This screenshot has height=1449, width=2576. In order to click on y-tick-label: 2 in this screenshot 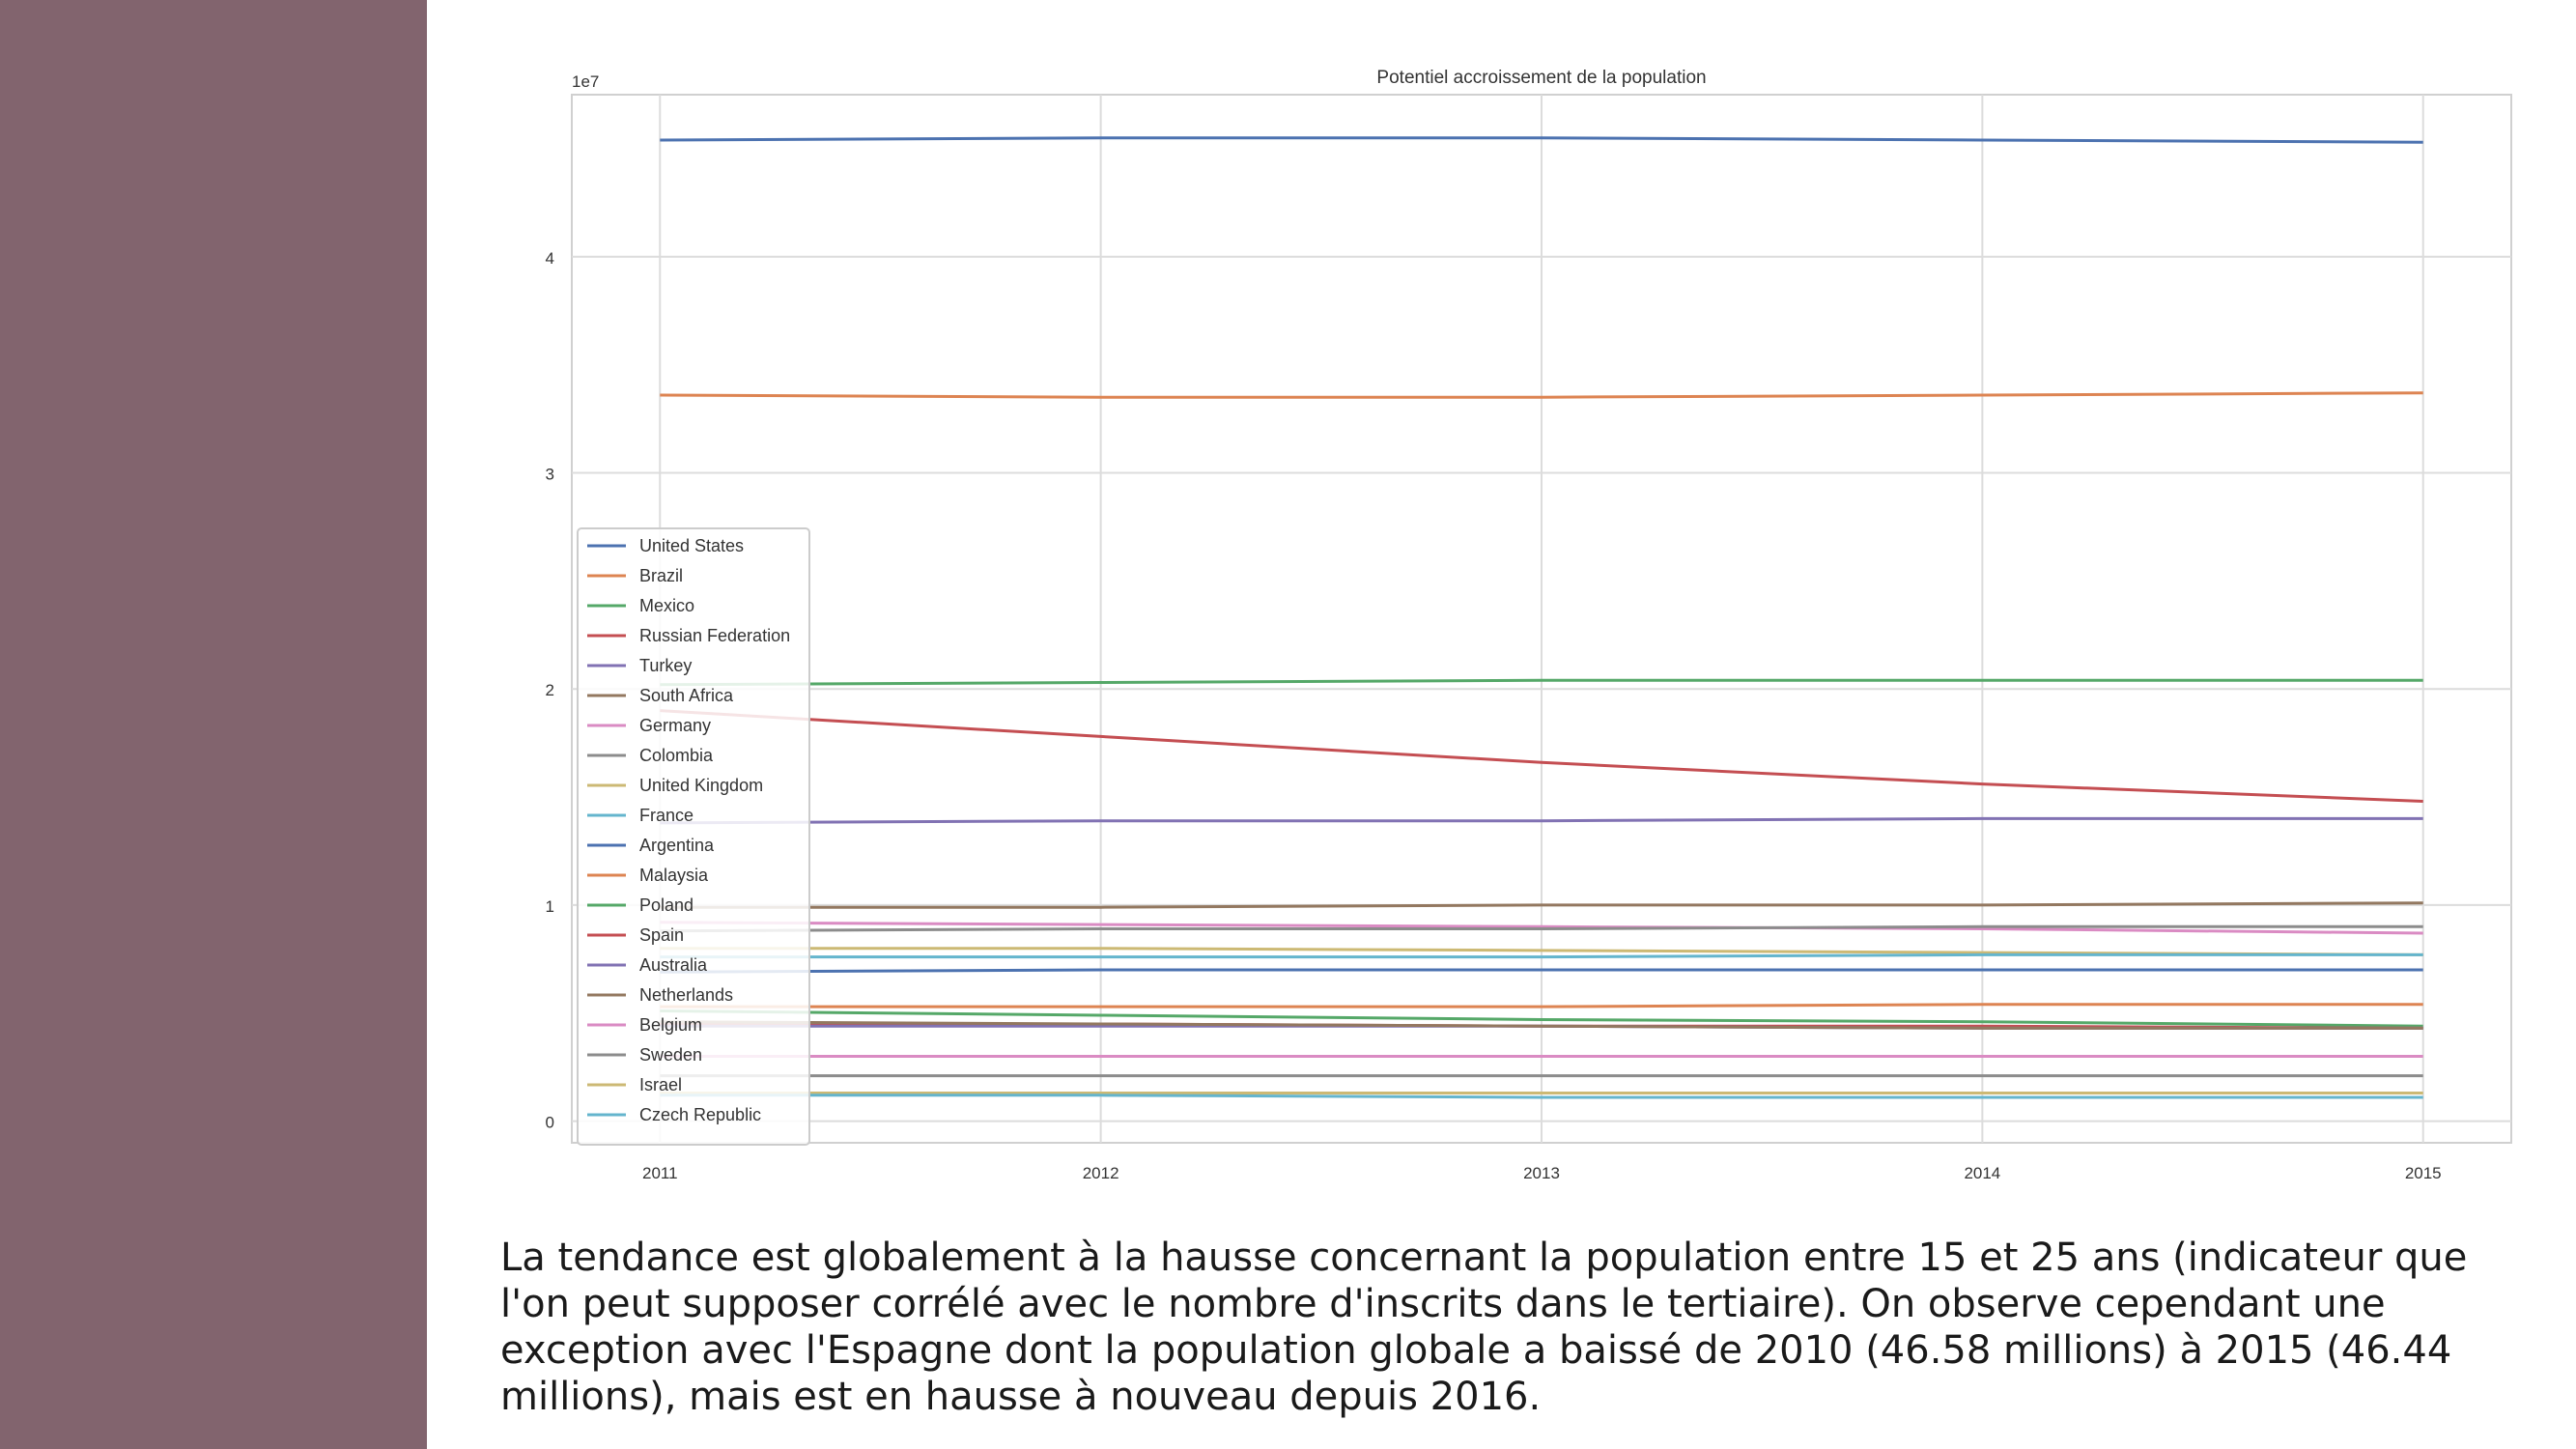, I will do `click(550, 690)`.